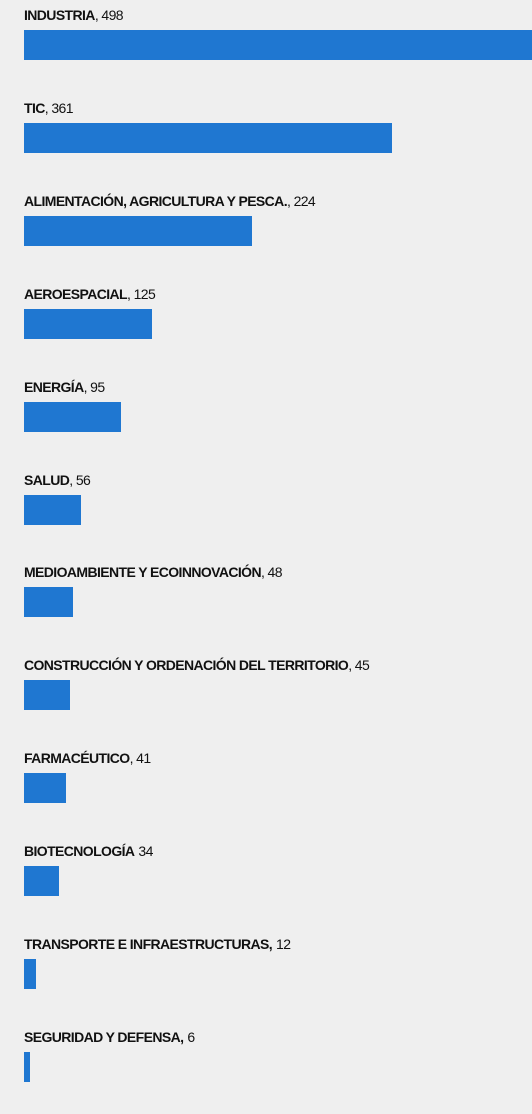 This screenshot has width=532, height=1114. I want to click on category-label: INDUSTRIA, so click(59, 15).